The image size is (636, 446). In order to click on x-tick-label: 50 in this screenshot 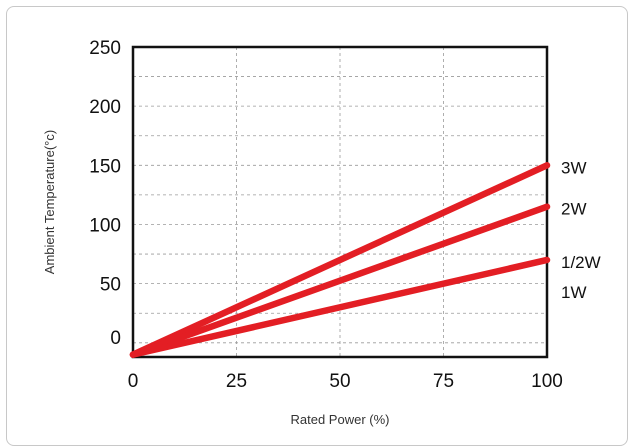, I will do `click(339, 381)`.